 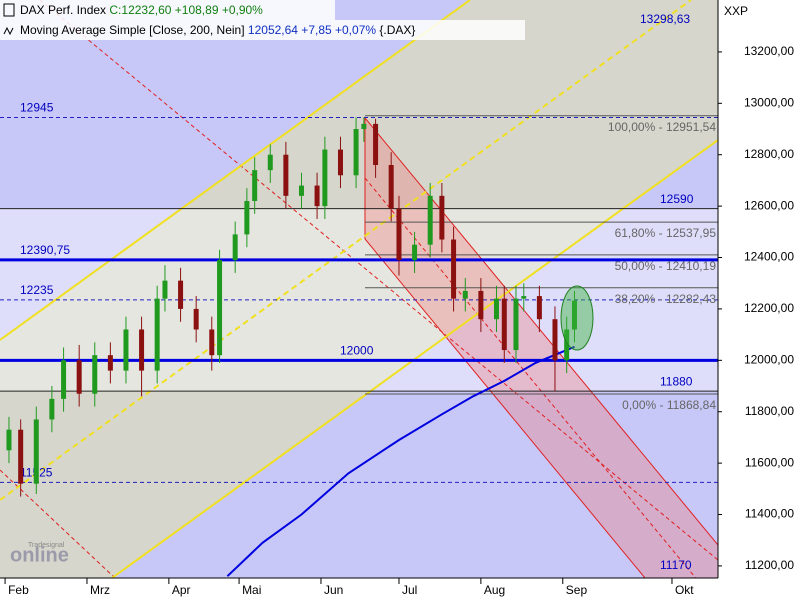 What do you see at coordinates (251, 590) in the screenshot?
I see `x-tick-label: Mai` at bounding box center [251, 590].